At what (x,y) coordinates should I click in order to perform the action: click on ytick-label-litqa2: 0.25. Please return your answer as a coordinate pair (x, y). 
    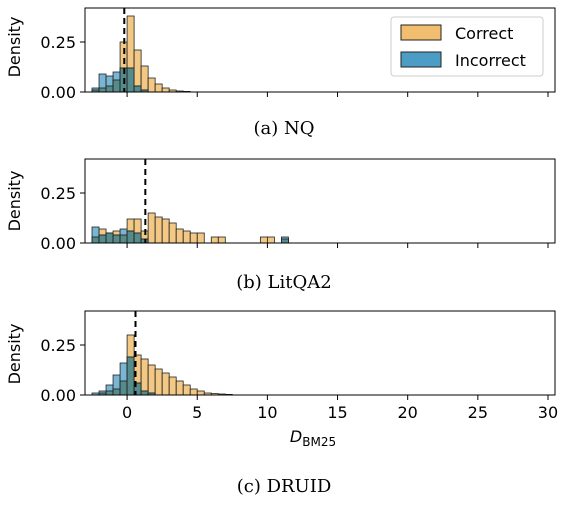
    Looking at the image, I should click on (58, 193).